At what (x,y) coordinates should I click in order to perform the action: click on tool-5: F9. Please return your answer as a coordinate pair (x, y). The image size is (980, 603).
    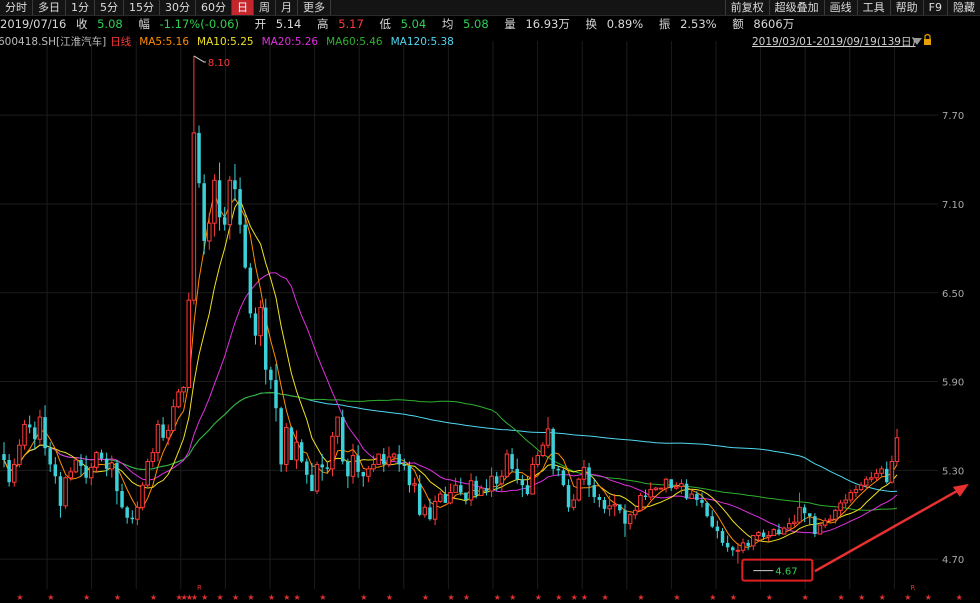
    Looking at the image, I should click on (934, 7).